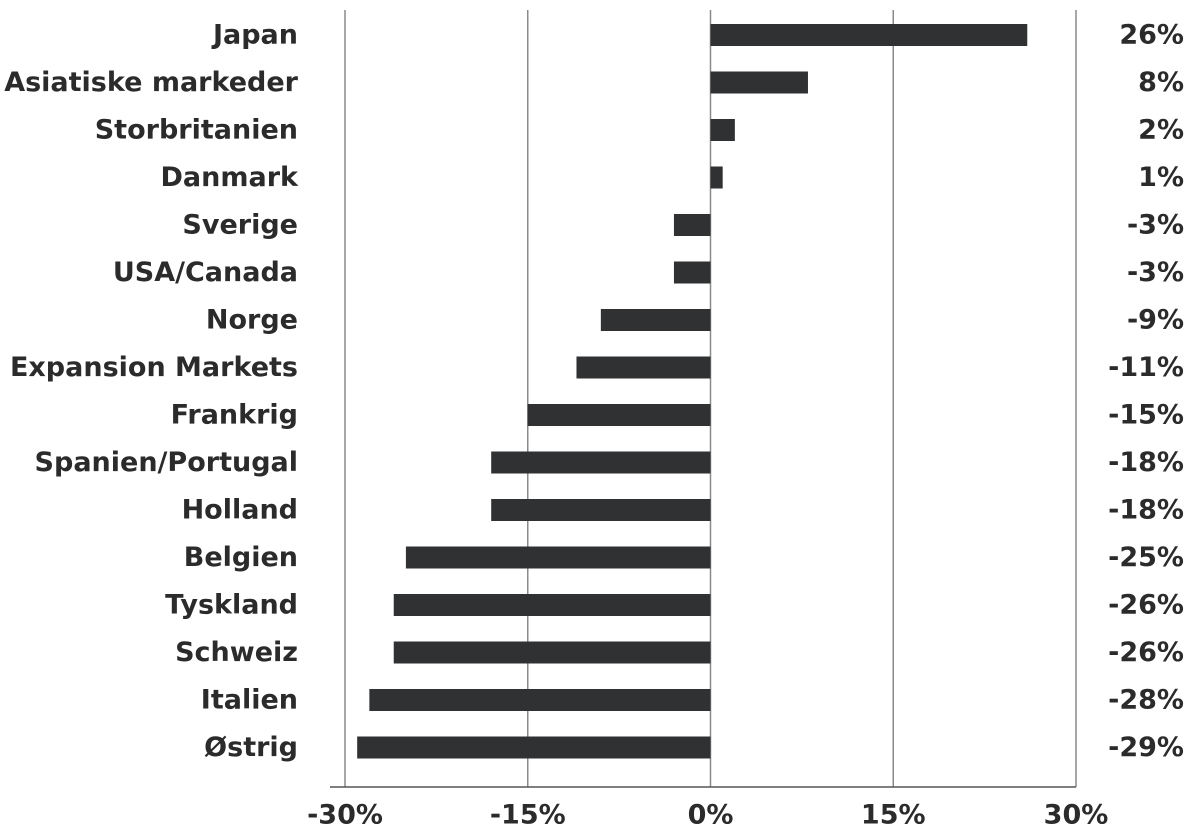  What do you see at coordinates (154, 367) in the screenshot?
I see `category-label: Expansion Markets` at bounding box center [154, 367].